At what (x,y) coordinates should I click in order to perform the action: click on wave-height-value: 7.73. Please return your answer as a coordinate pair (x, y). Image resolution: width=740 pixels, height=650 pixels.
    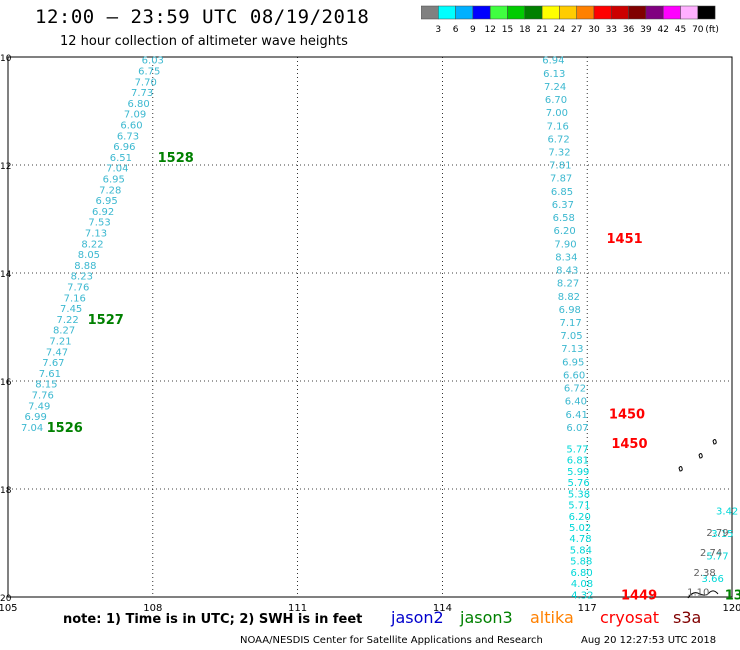
    Looking at the image, I should click on (142, 93).